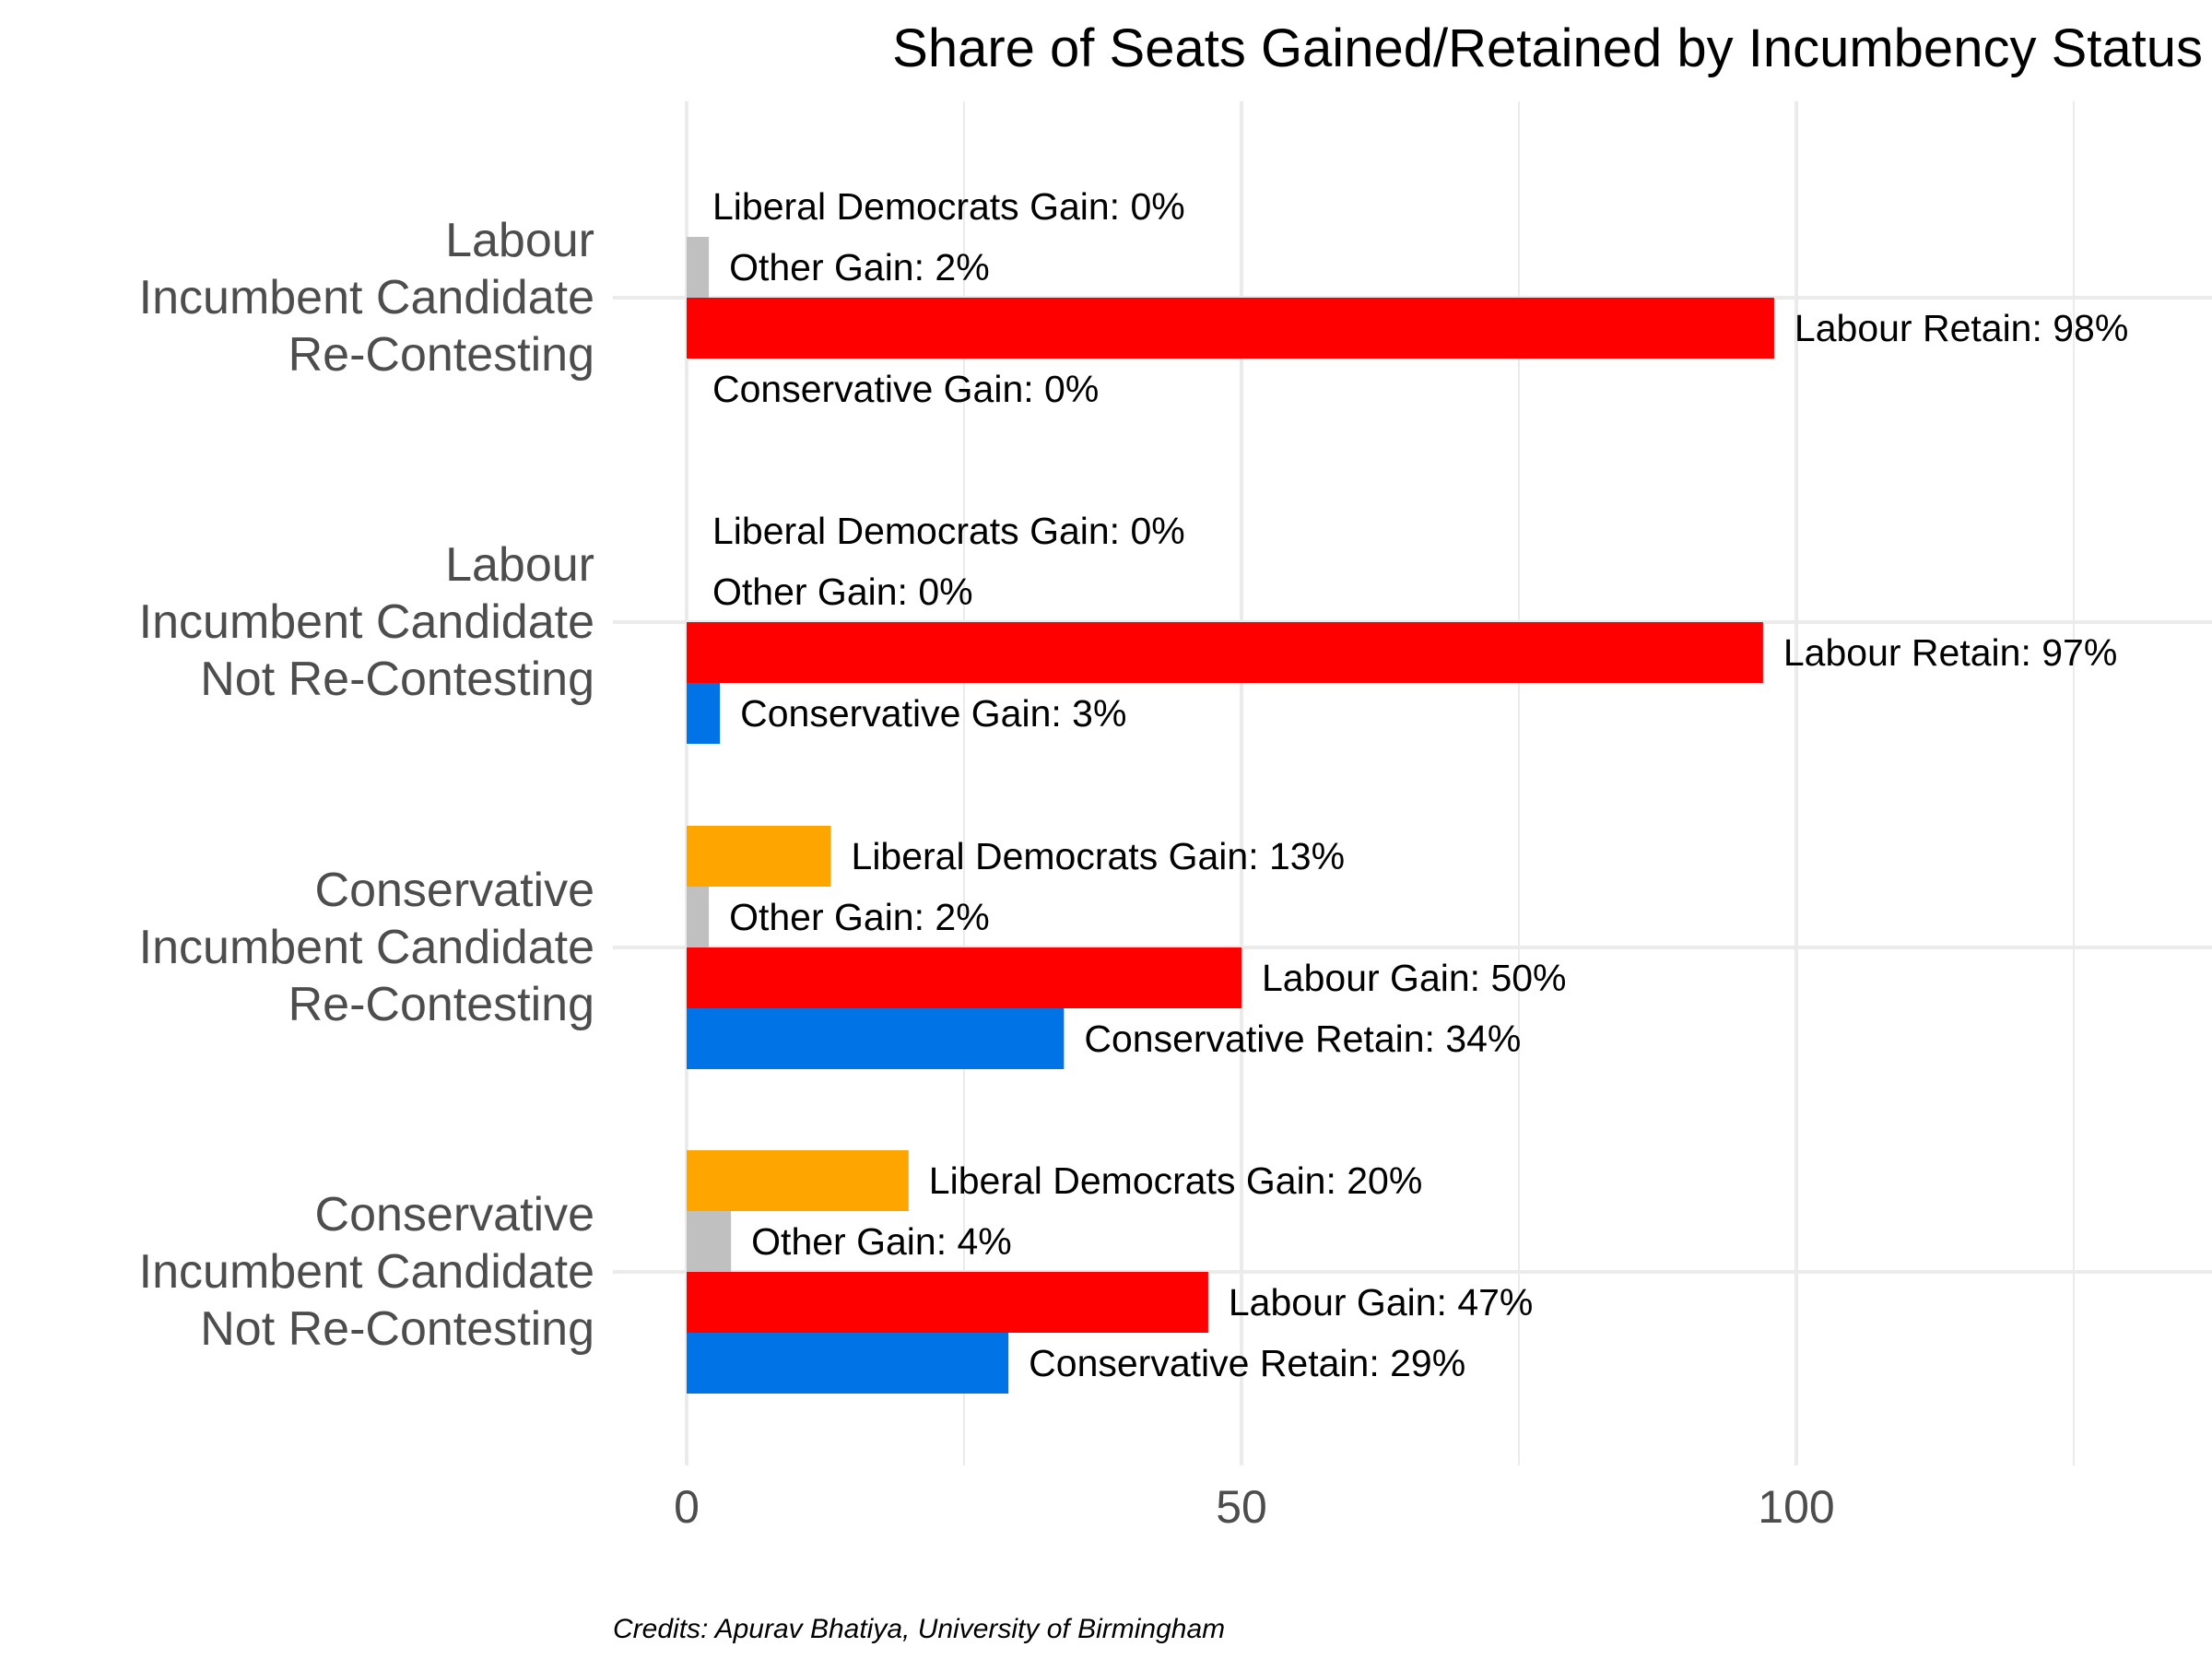 This screenshot has width=2212, height=1659. I want to click on data-label-other-category-4: Other Gain: 4%, so click(881, 1241).